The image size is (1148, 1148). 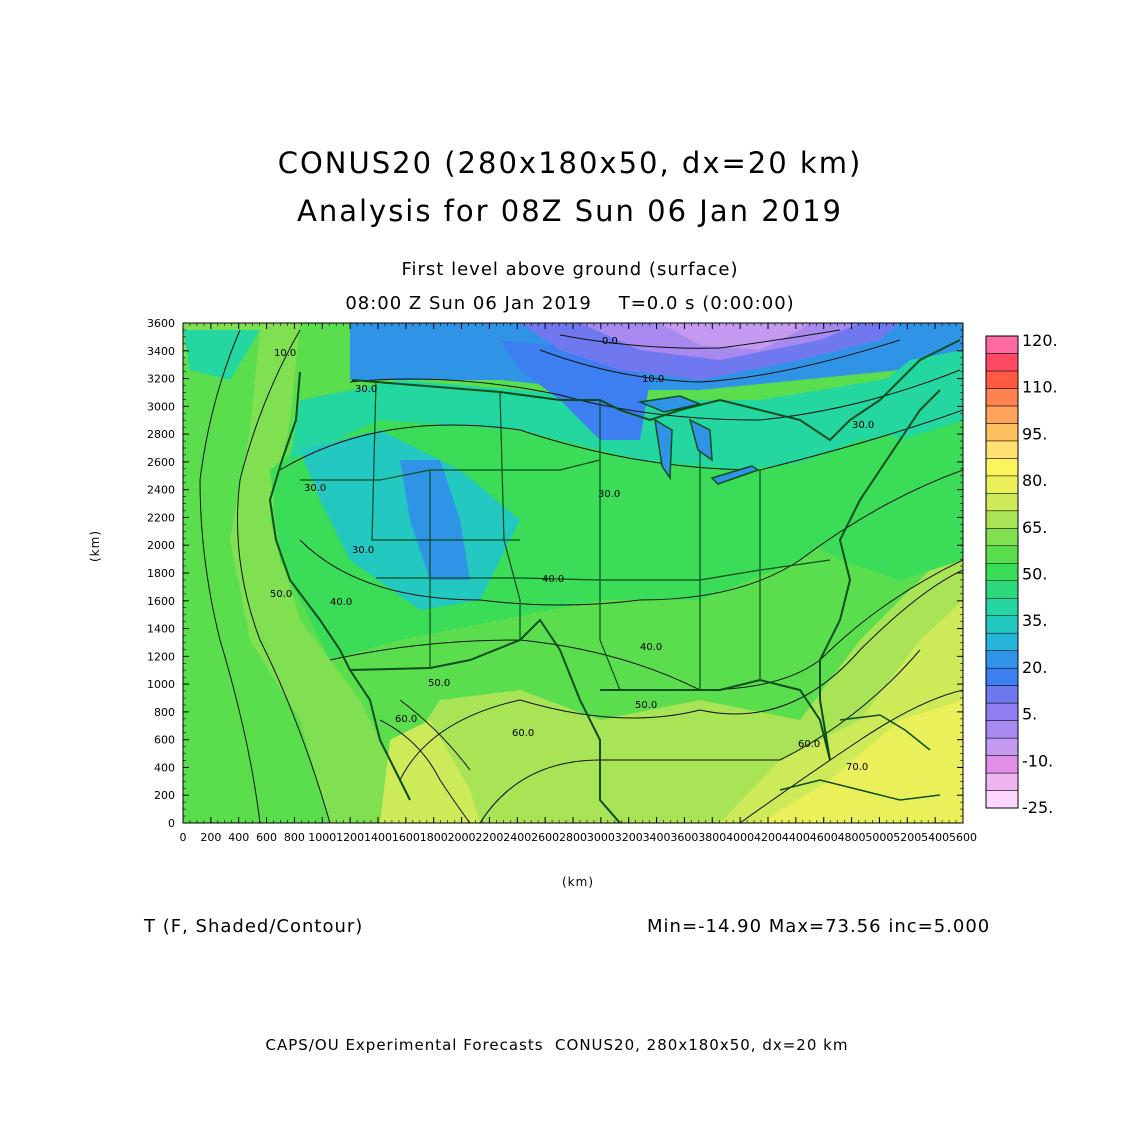 I want to click on colorbar-frame, so click(x=1002, y=572).